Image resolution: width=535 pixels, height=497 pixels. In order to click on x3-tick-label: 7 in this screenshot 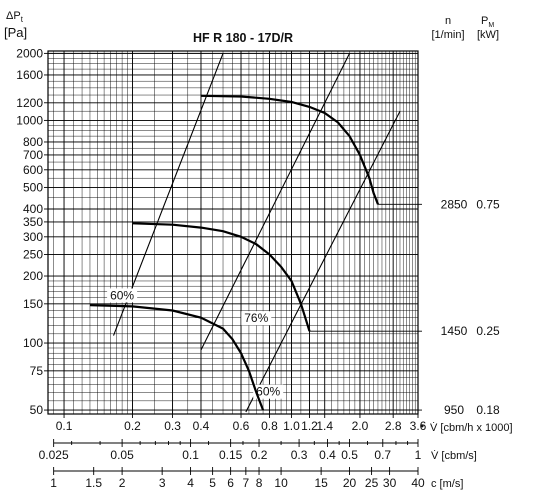, I will do `click(246, 483)`.